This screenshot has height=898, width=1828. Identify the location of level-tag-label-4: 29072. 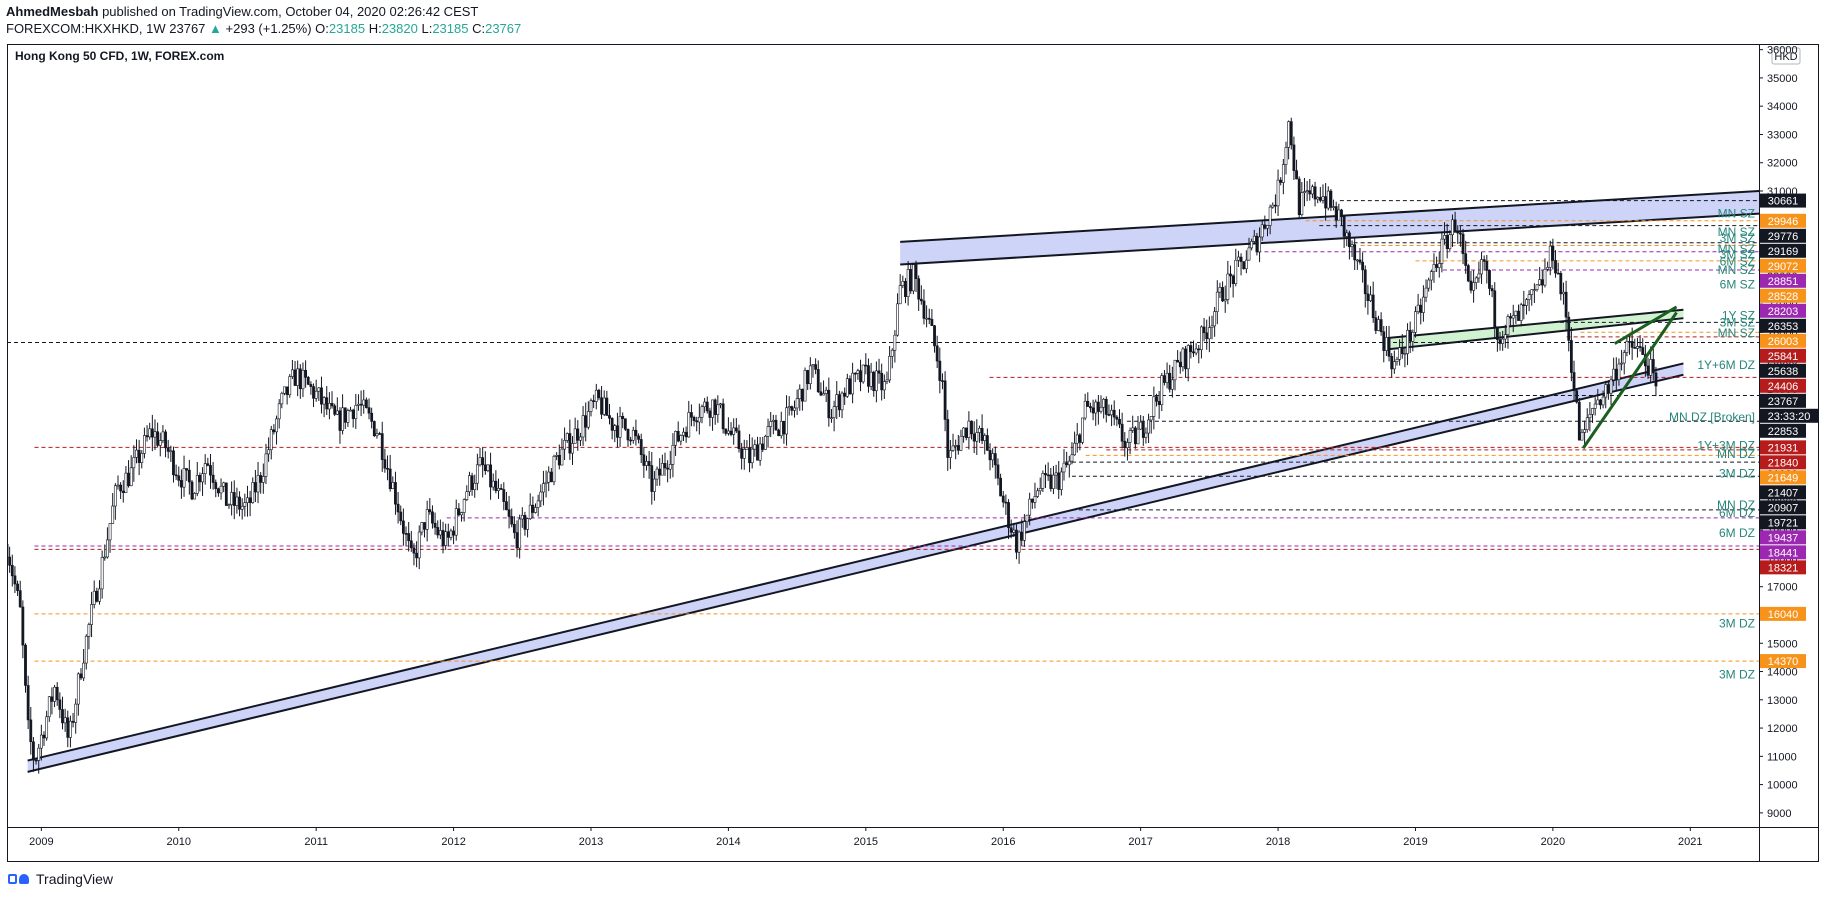
(1783, 267).